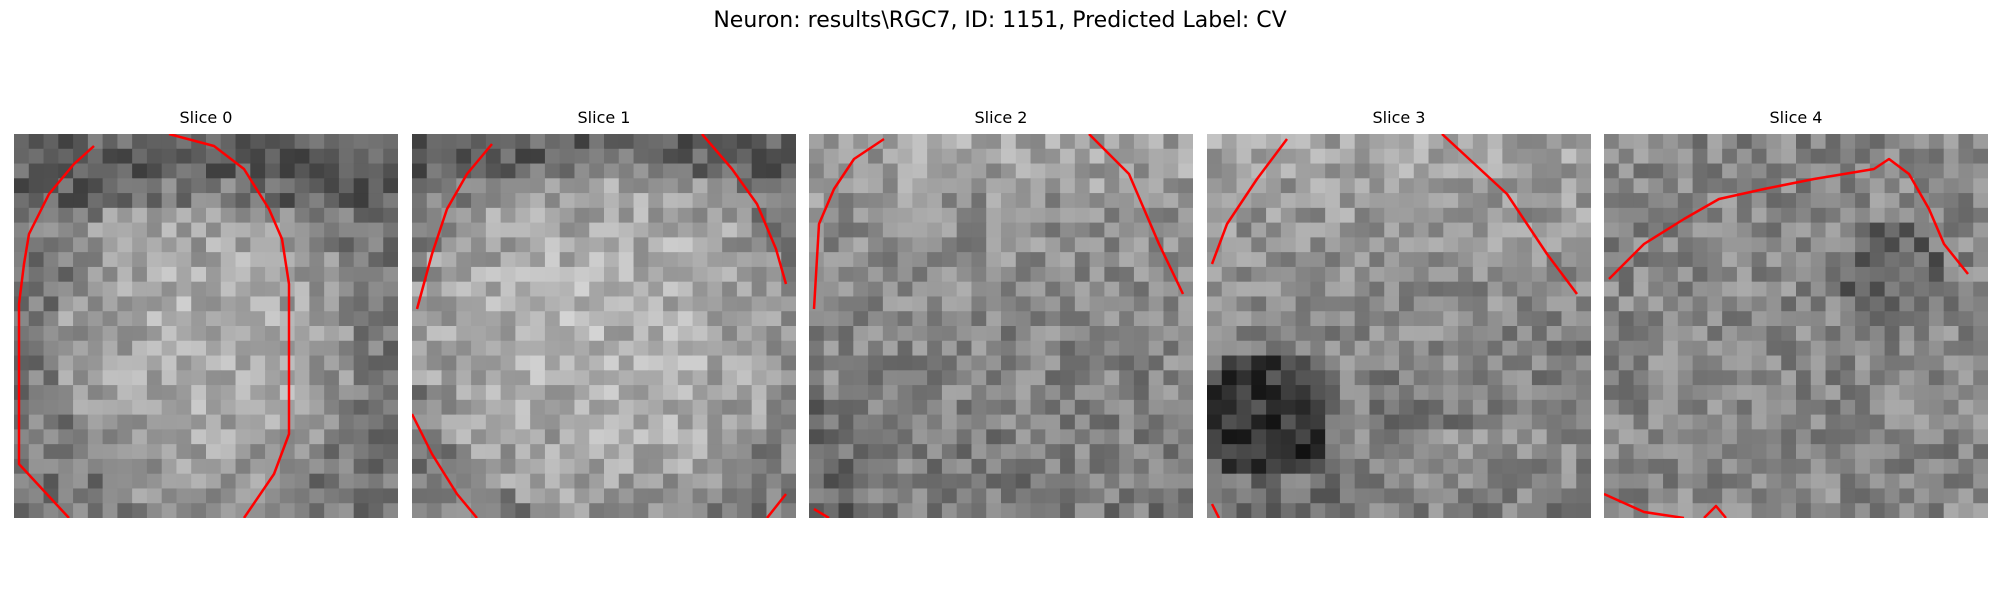 This screenshot has width=2000, height=600. Describe the element at coordinates (1001, 117) in the screenshot. I see `slice-title-2: Slice 2` at that location.